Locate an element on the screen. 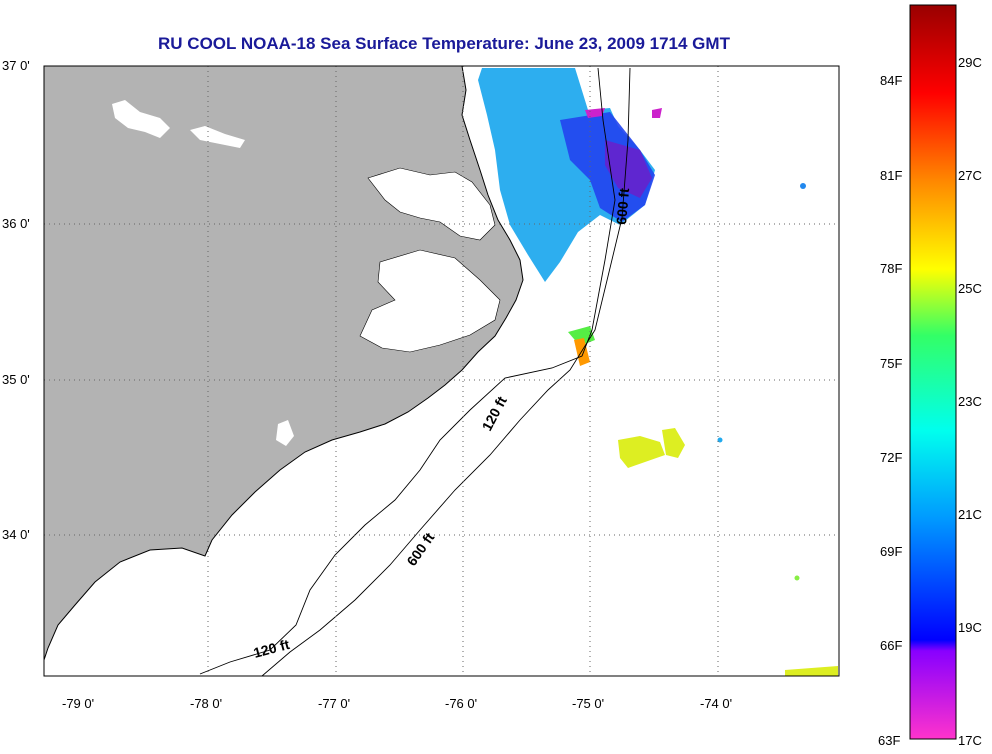 The height and width of the screenshot is (754, 992). lon-label-76: -76 0' is located at coordinates (461, 703).